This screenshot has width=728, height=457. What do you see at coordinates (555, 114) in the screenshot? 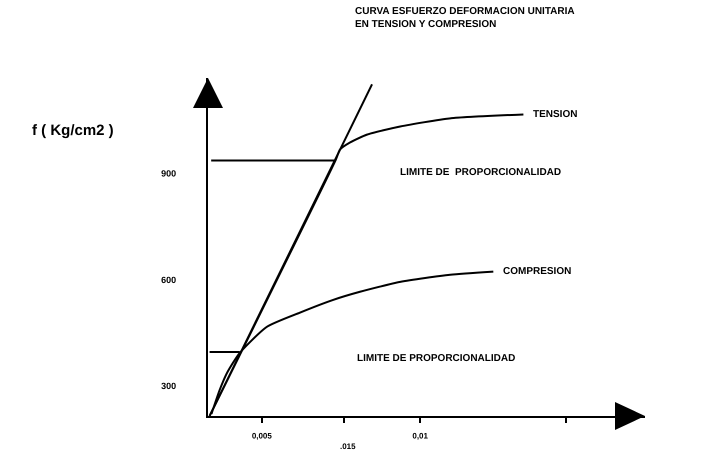
I see `series-label: TENSION` at bounding box center [555, 114].